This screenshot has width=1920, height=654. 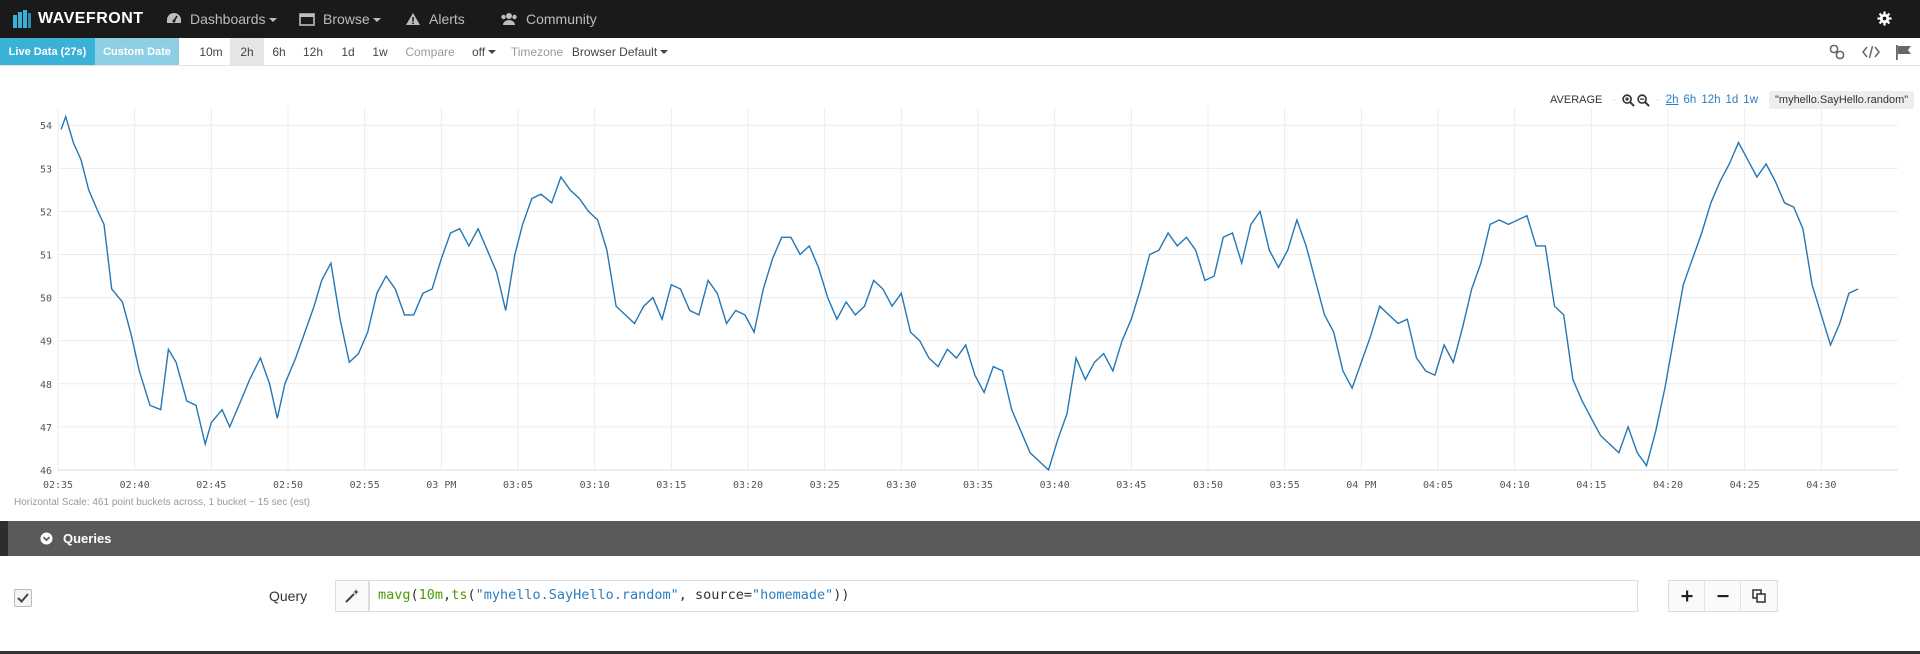 I want to click on x-tick-label: 02:45, so click(x=211, y=485).